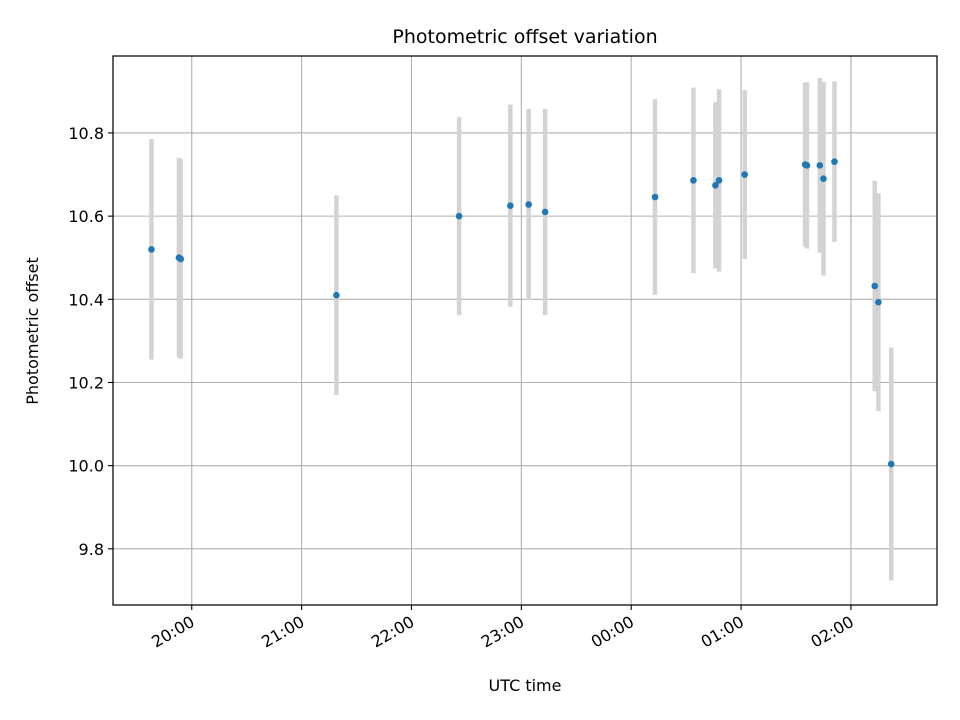  I want to click on y-tick-label: 10.0, so click(86, 466).